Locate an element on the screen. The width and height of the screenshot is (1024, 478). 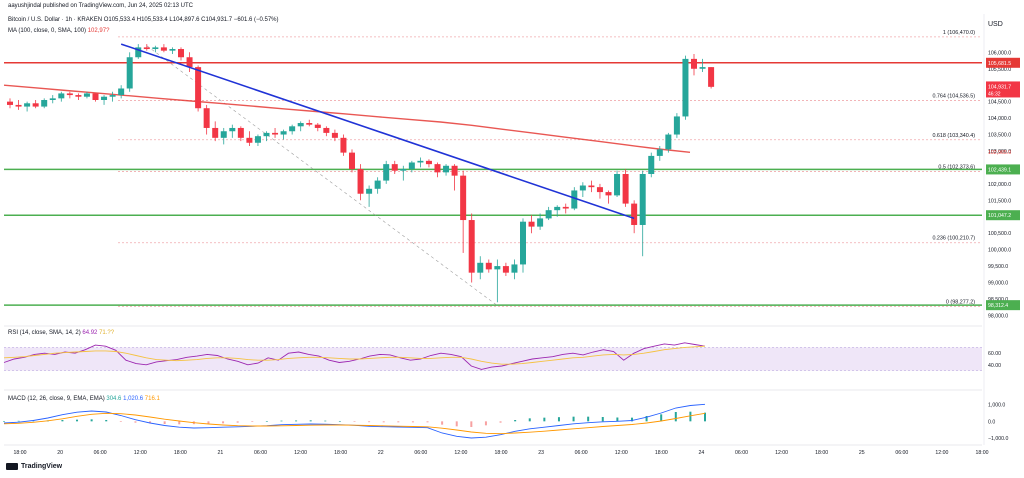
rsi-label: RSI (14, close, SMA, 14, 2) is located at coordinates (44, 333).